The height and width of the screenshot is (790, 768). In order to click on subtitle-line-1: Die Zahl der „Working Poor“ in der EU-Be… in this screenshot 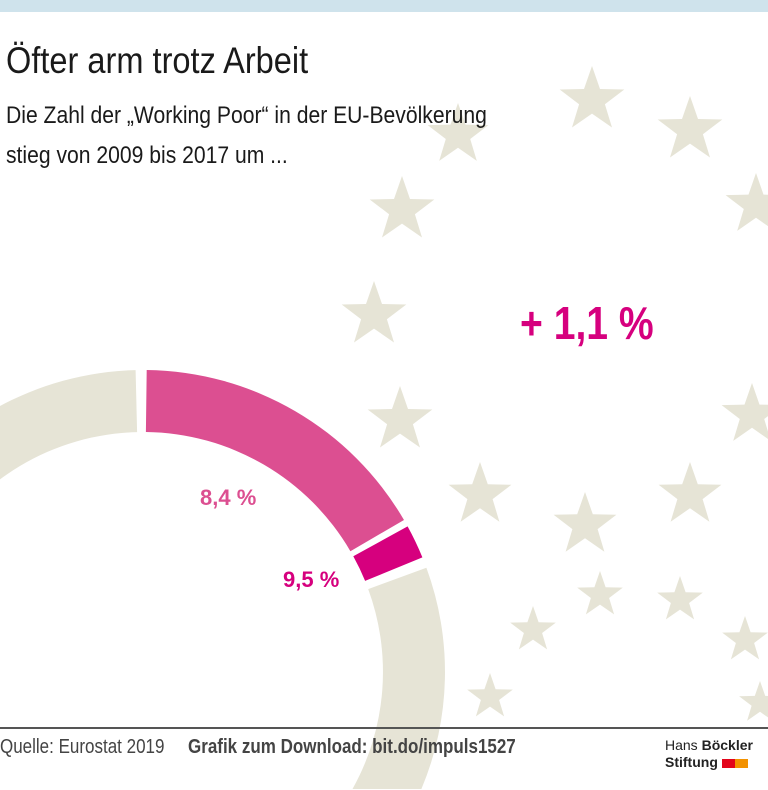, I will do `click(246, 115)`.